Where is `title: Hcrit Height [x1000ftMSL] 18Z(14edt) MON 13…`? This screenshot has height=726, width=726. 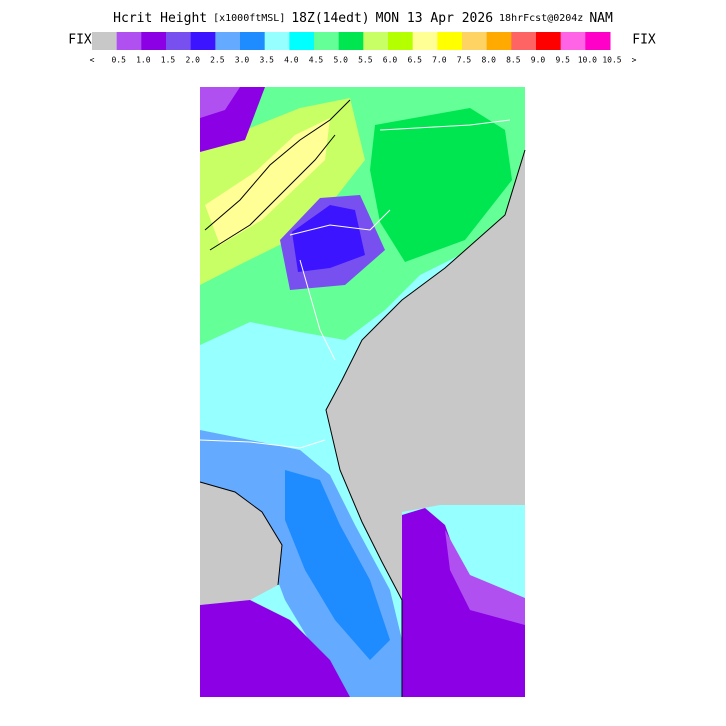 title: Hcrit Height [x1000ftMSL] 18Z(14edt) MON 13… is located at coordinates (363, 18).